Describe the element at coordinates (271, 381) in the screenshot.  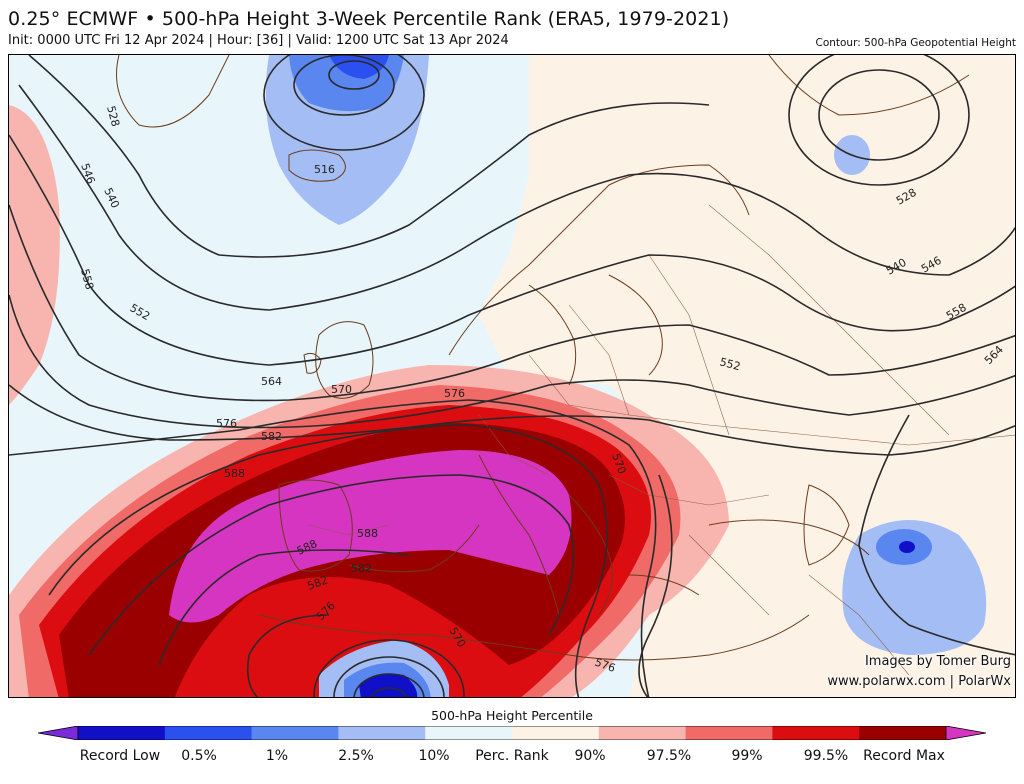
I see `contour-label: 564` at that location.